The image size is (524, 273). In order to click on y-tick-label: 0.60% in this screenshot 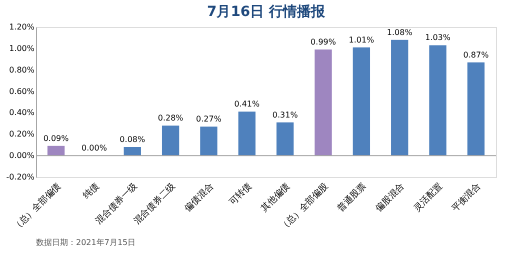, I will do `click(22, 91)`.